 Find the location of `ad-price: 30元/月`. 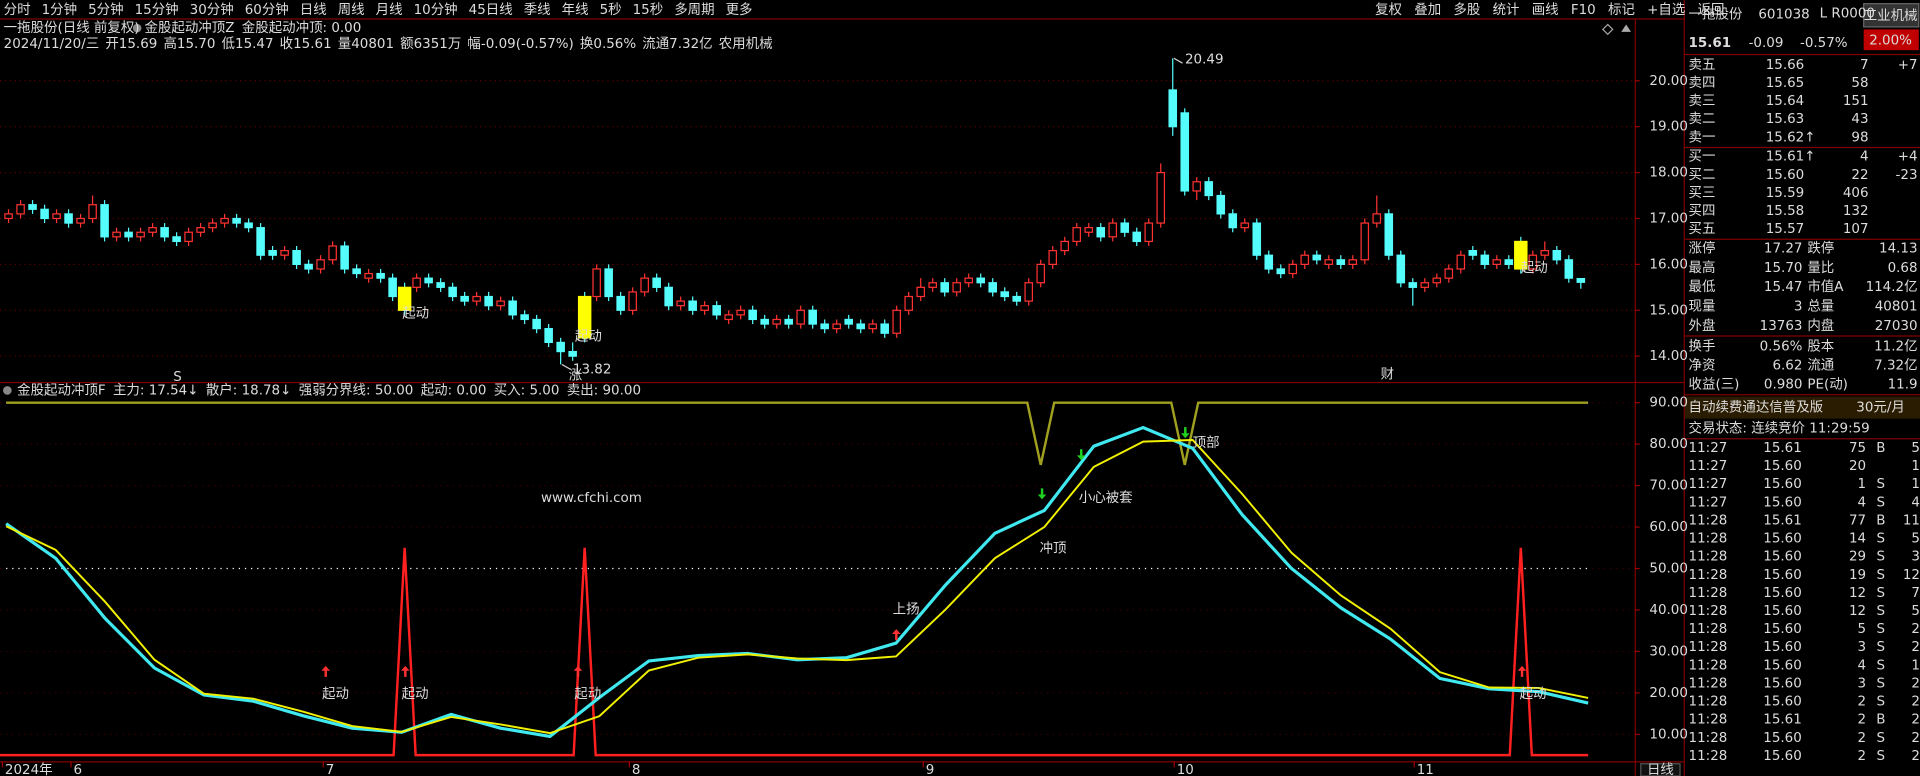

ad-price: 30元/月 is located at coordinates (1880, 408).